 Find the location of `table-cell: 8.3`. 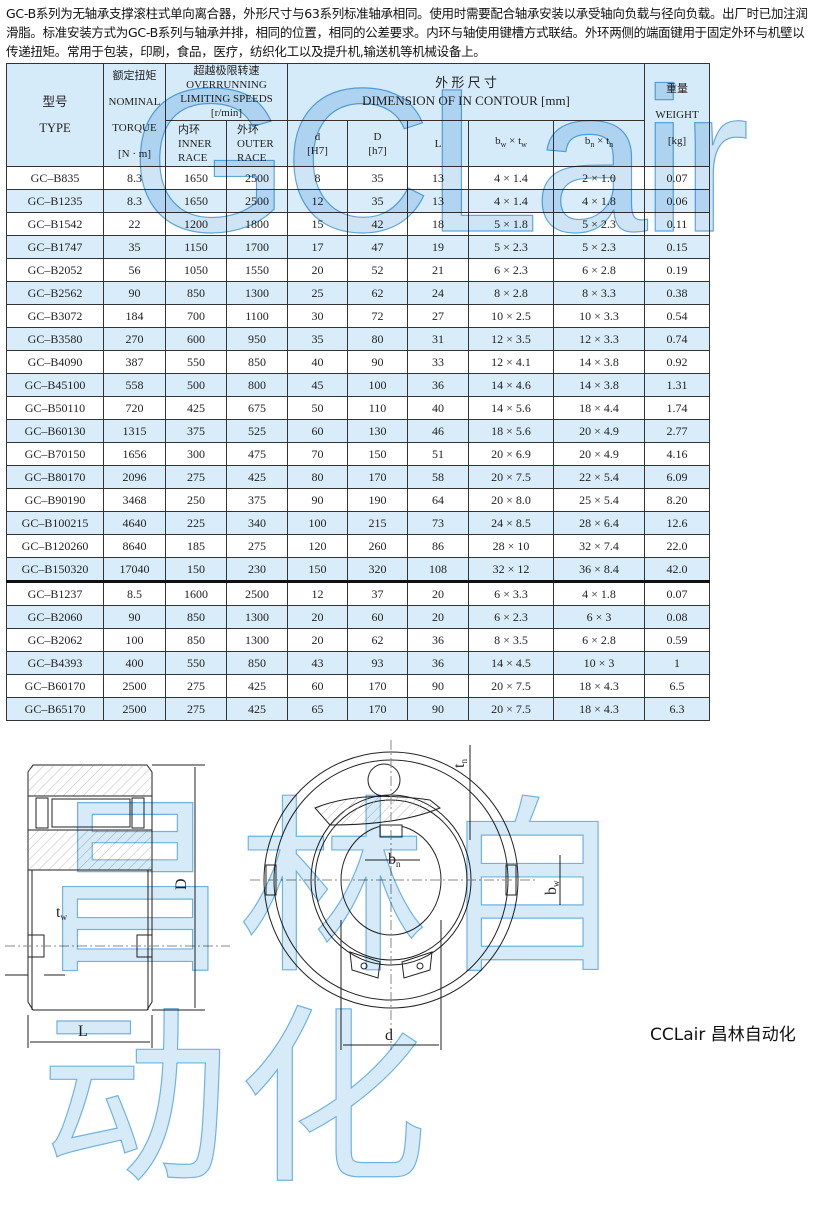

table-cell: 8.3 is located at coordinates (134, 201).